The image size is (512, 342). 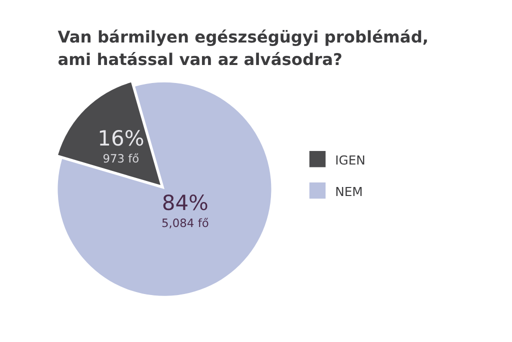 What do you see at coordinates (243, 48) in the screenshot?
I see `chart-title: Van bármilyen egészségügyi problémád, ami hatással van az alvásodra?` at bounding box center [243, 48].